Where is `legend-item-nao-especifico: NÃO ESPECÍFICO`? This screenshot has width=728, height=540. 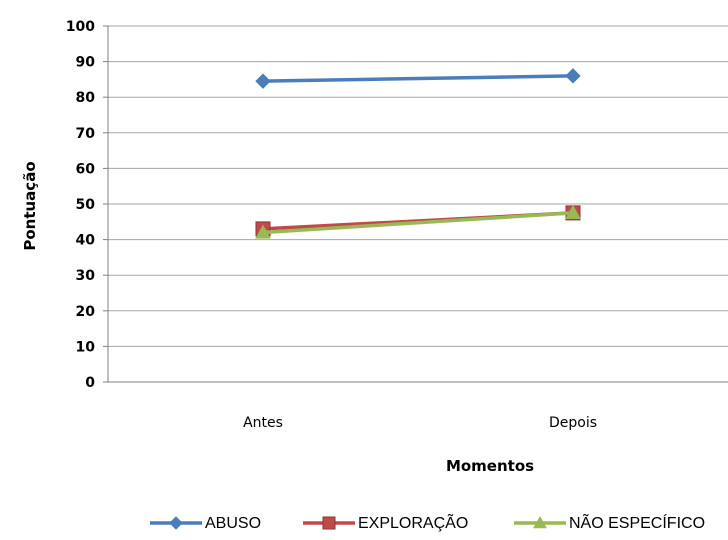
legend-item-nao-especifico: NÃO ESPECÍFICO is located at coordinates (609, 522).